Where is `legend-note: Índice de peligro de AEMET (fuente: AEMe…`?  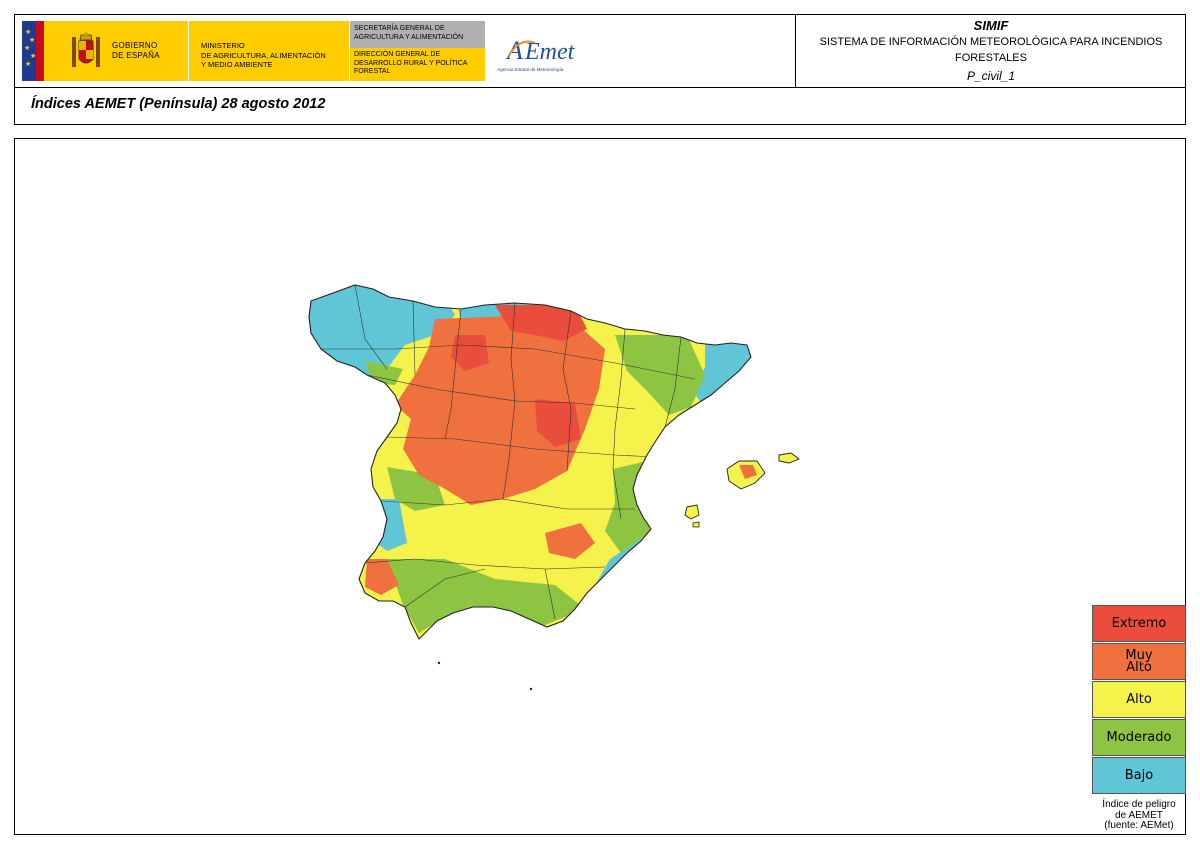 legend-note: Índice de peligro de AEMET (fuente: AEMe… is located at coordinates (1139, 815).